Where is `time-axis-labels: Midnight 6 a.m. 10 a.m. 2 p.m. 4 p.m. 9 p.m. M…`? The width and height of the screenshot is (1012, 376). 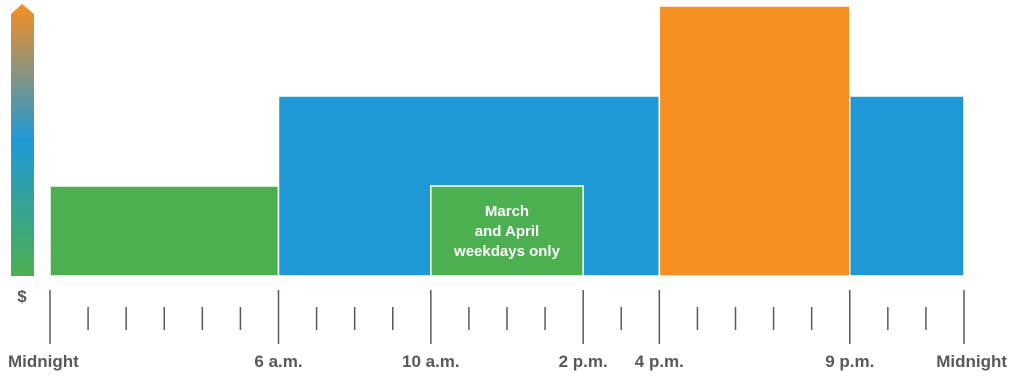 time-axis-labels: Midnight 6 a.m. 10 a.m. 2 p.m. 4 p.m. 9 p.m. M… is located at coordinates (507, 361).